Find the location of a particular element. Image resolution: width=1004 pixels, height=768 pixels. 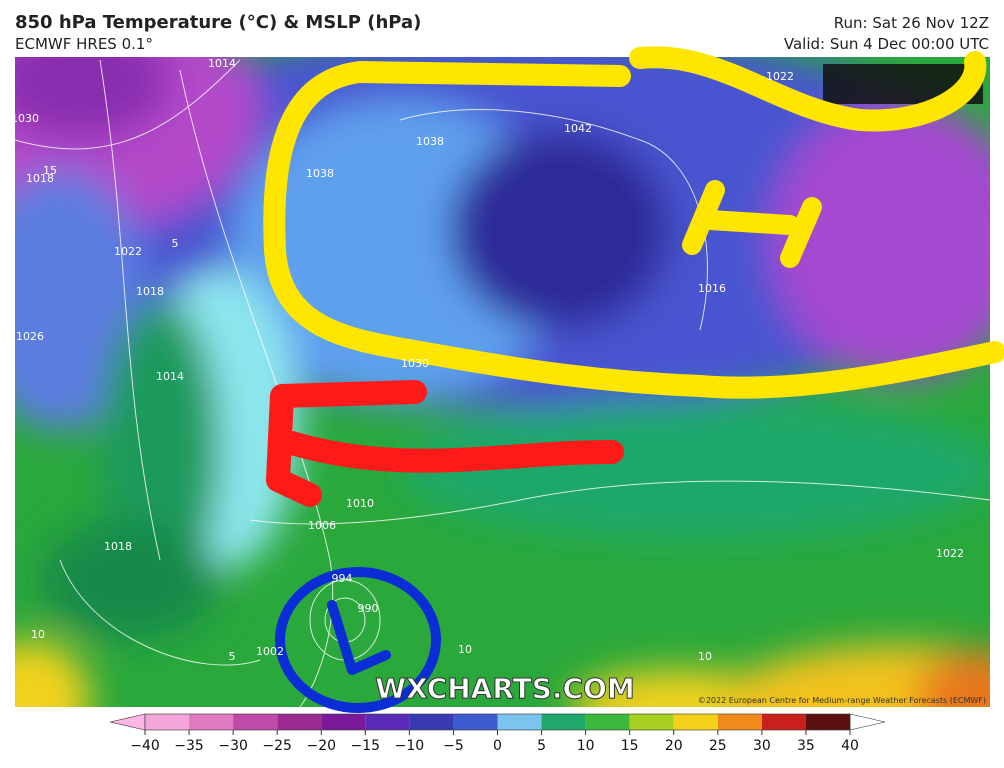

colorbar-tick-label: 15 is located at coordinates (630, 746).